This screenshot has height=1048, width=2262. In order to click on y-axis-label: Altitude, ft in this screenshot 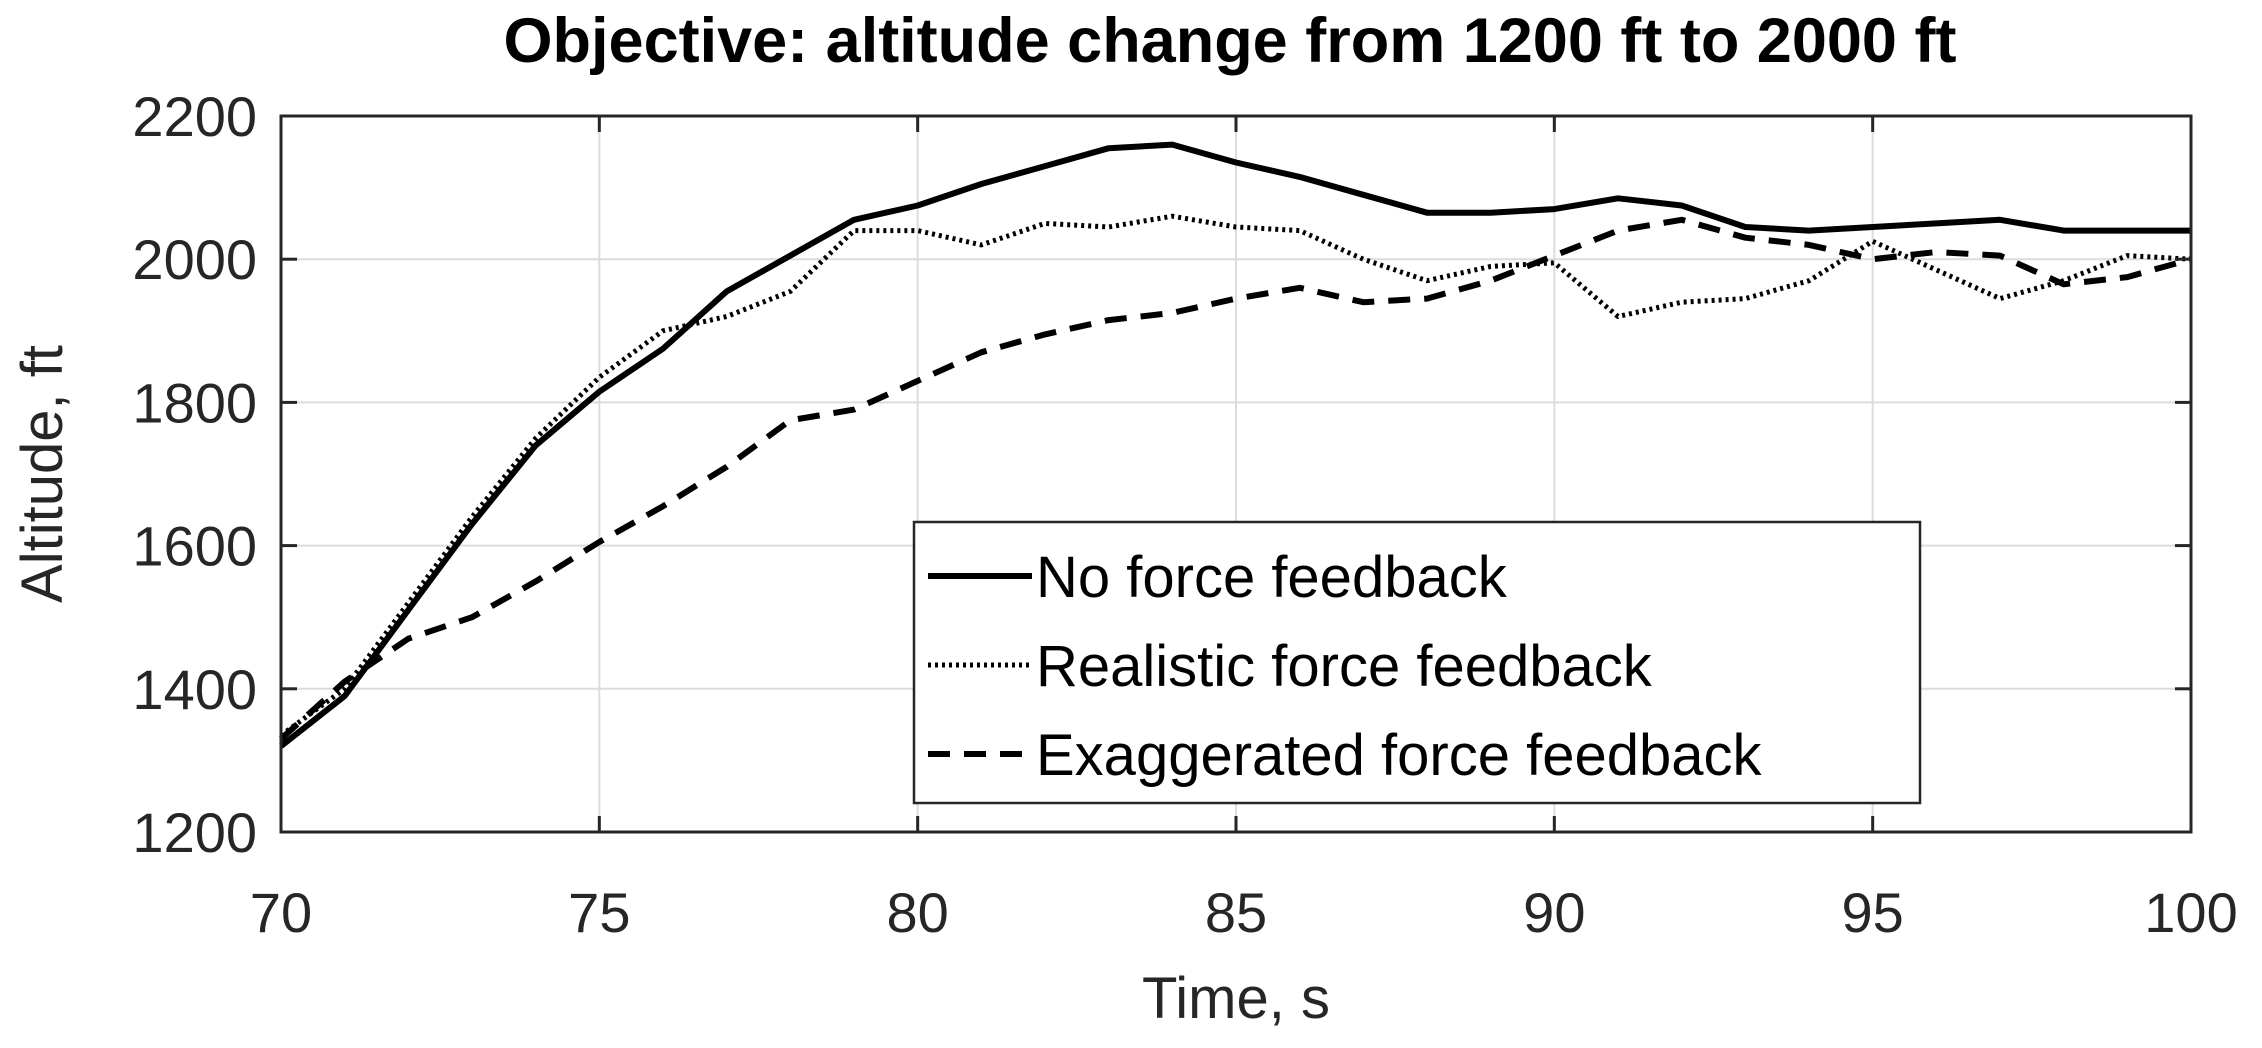, I will do `click(42, 474)`.